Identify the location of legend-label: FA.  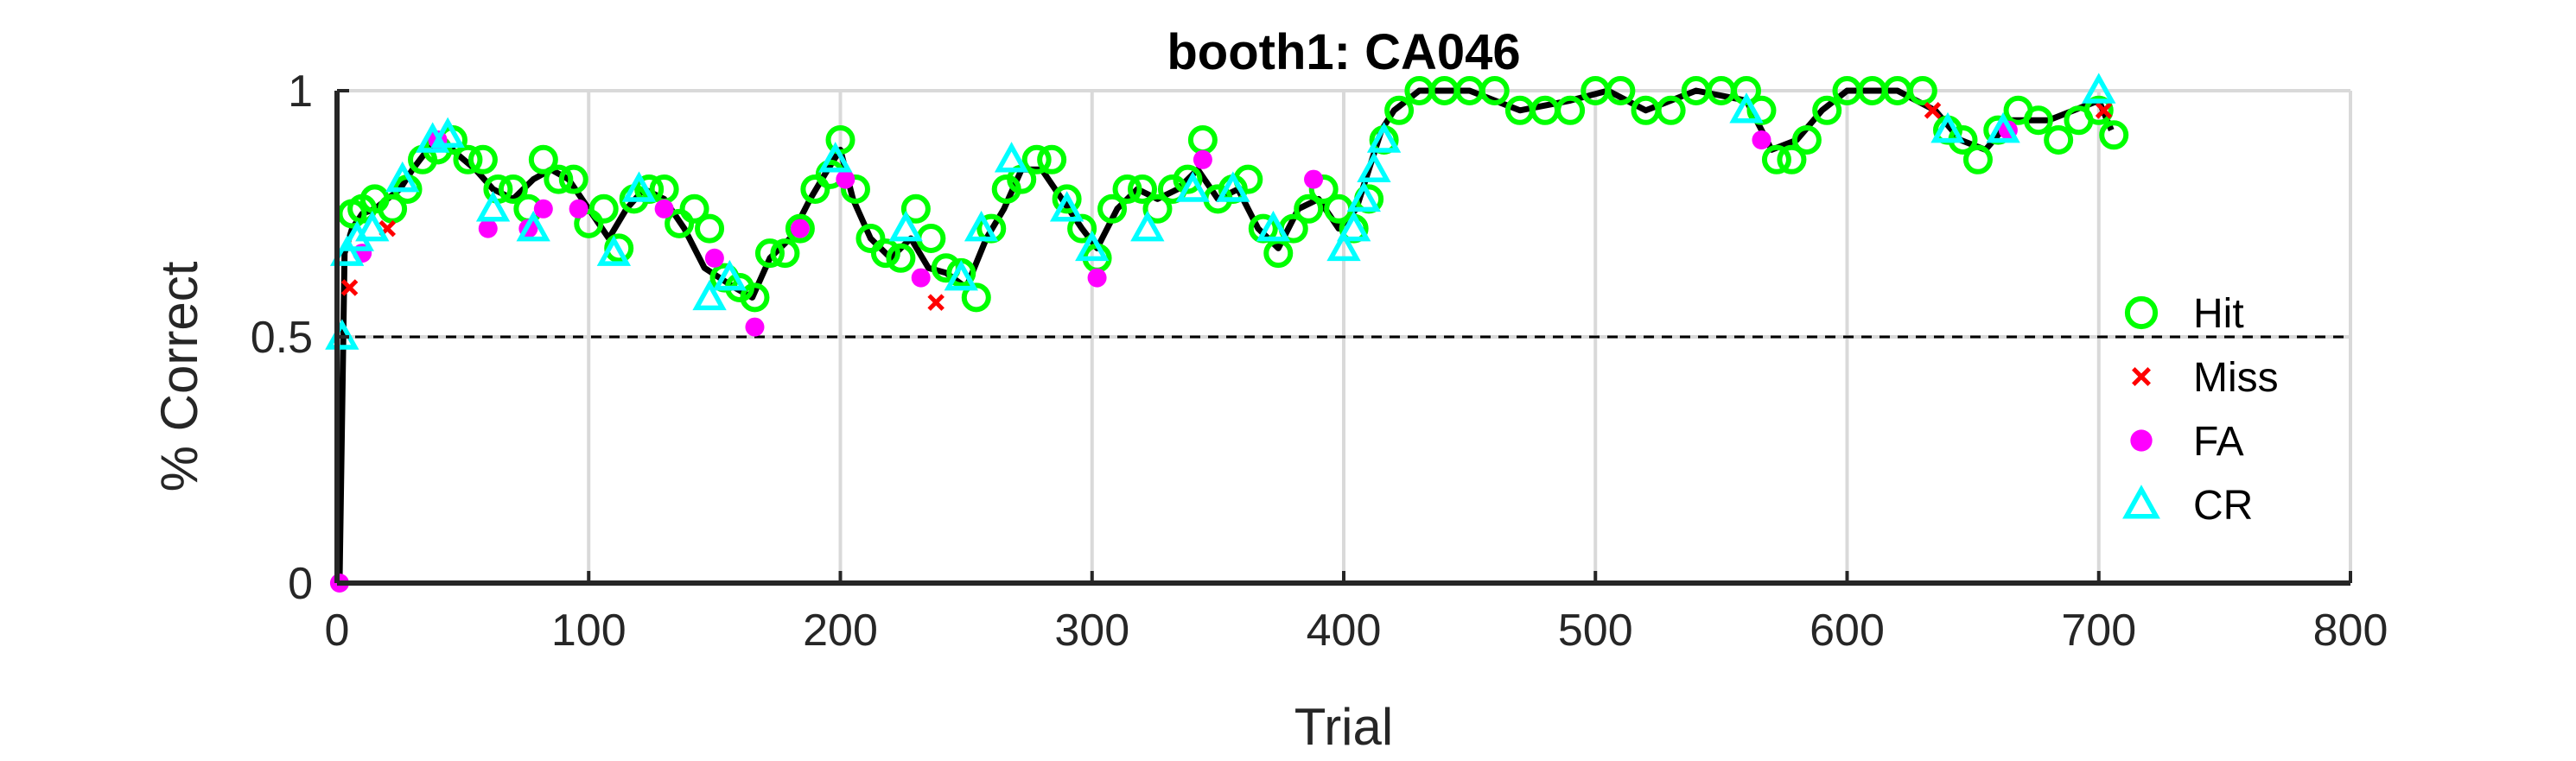
(2218, 442).